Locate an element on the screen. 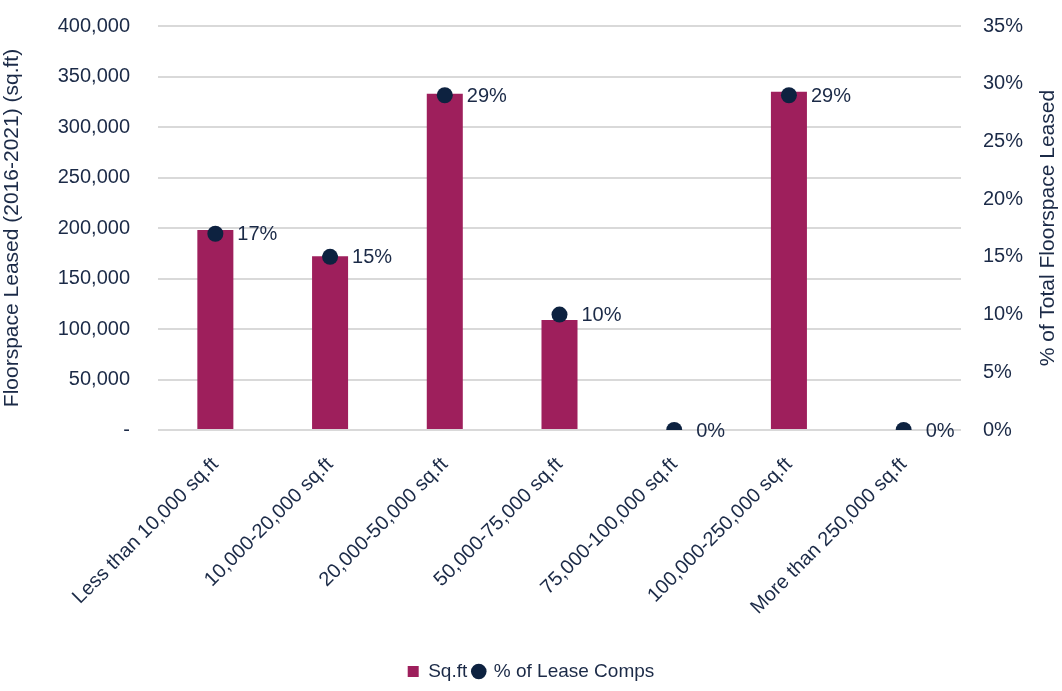  y2-tick-label: 10% is located at coordinates (1003, 313).